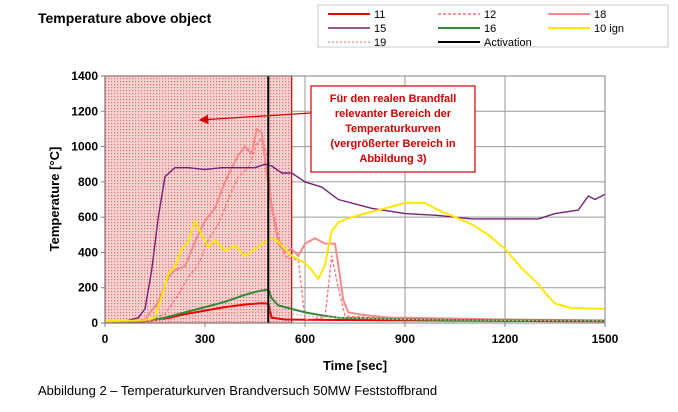 Image resolution: width=678 pixels, height=412 pixels. Describe the element at coordinates (490, 15) in the screenshot. I see `legend-label: 12` at that location.